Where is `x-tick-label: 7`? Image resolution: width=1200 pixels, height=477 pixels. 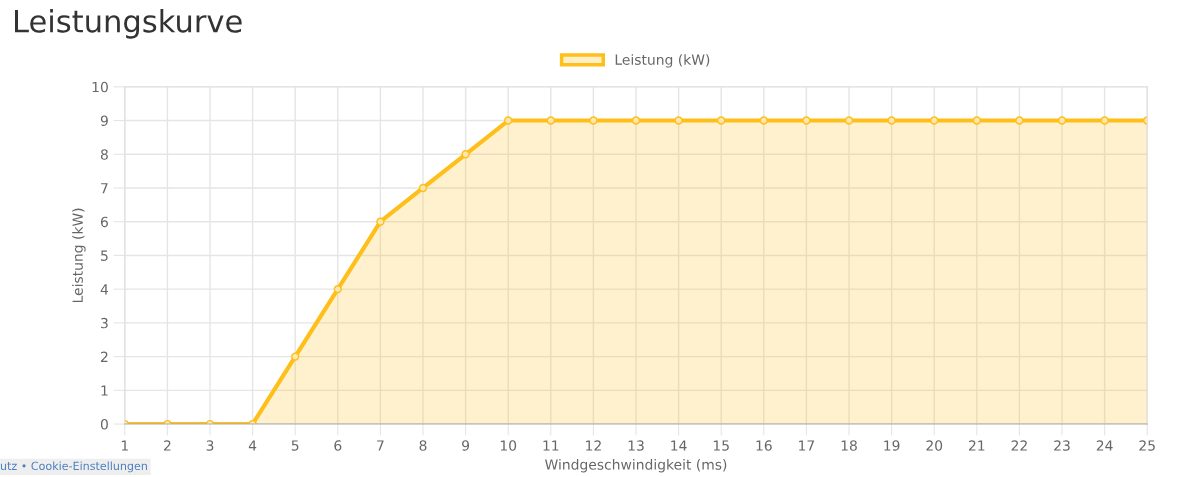
x-tick-label: 7 is located at coordinates (380, 445).